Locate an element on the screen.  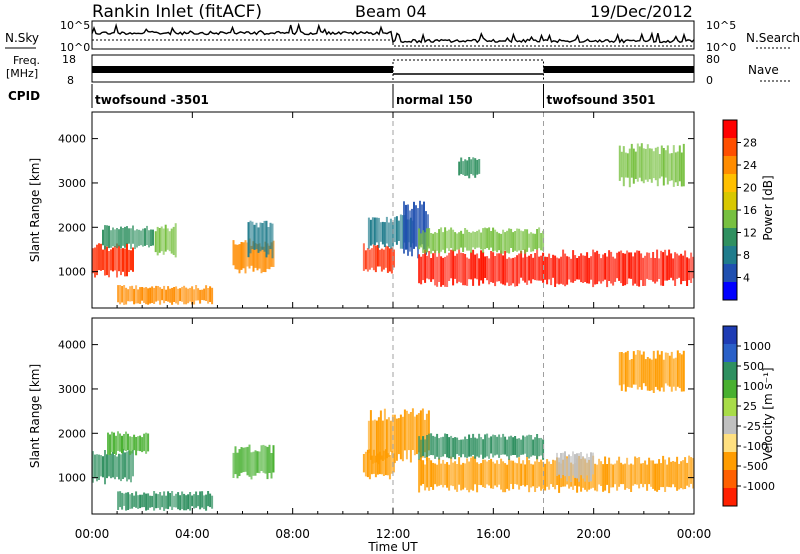
nsky-panel is located at coordinates (393, 35).